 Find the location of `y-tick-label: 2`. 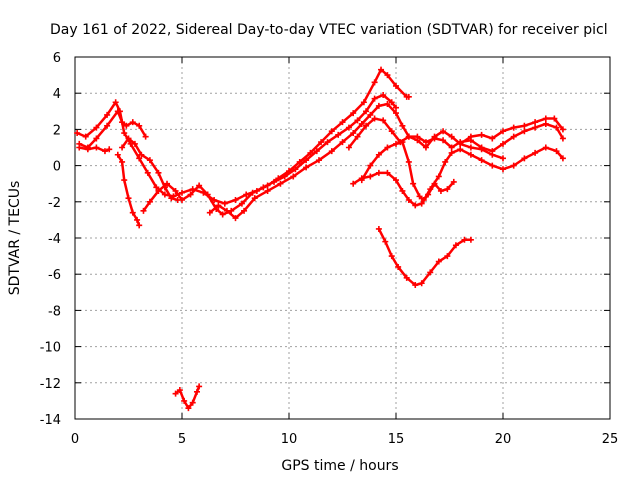

y-tick-label: 2 is located at coordinates (57, 130).